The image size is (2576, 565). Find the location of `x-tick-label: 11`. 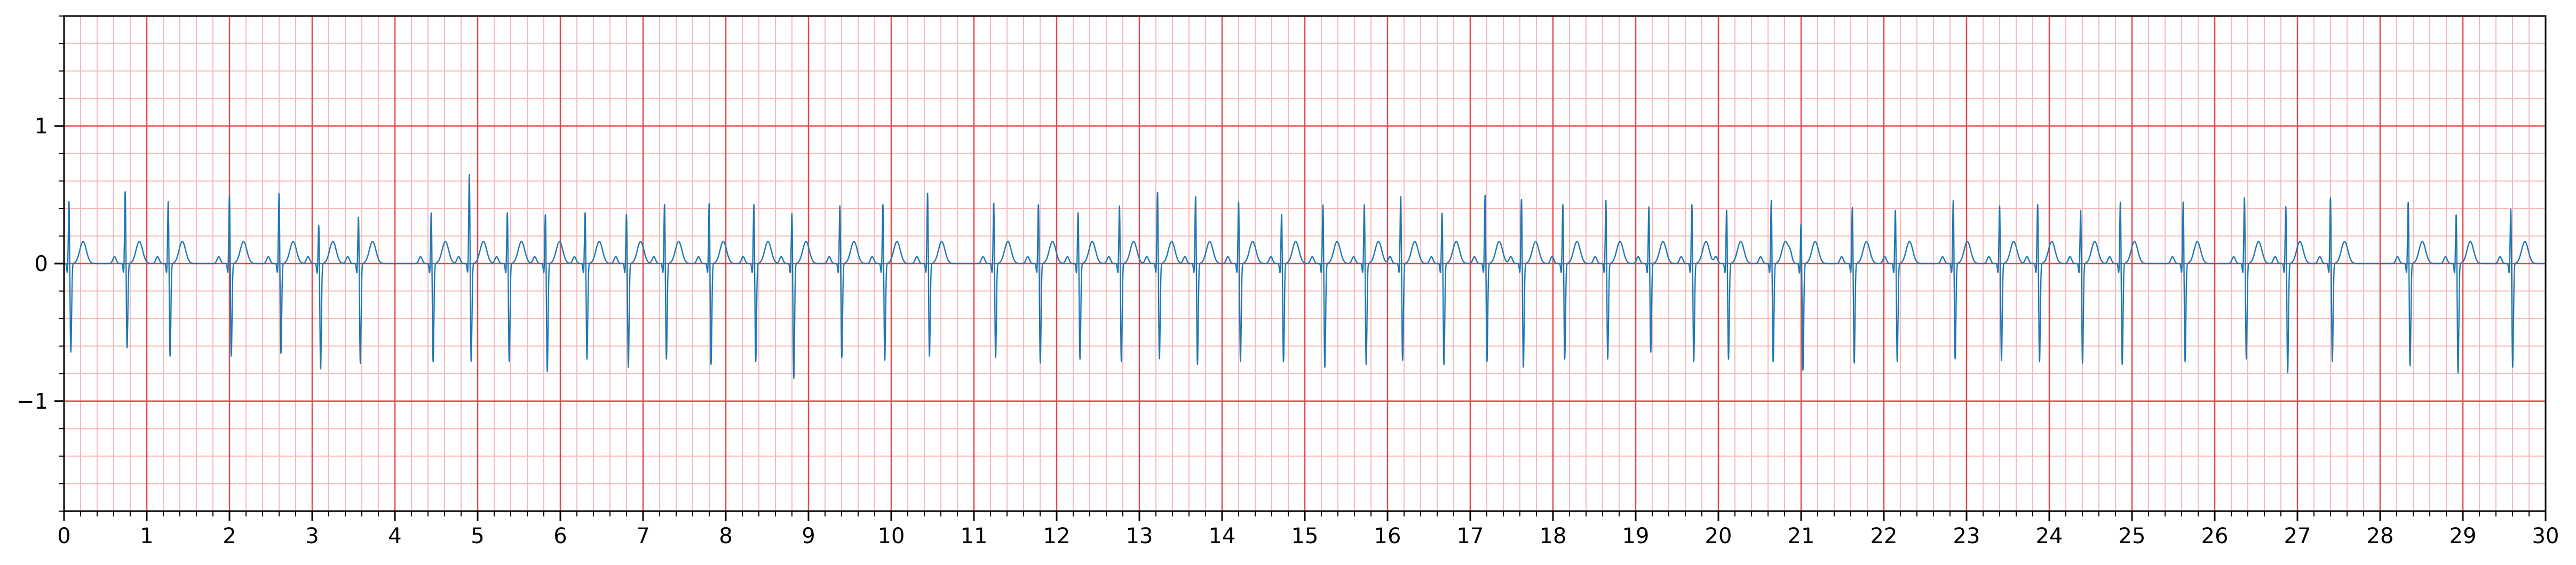

x-tick-label: 11 is located at coordinates (975, 536).